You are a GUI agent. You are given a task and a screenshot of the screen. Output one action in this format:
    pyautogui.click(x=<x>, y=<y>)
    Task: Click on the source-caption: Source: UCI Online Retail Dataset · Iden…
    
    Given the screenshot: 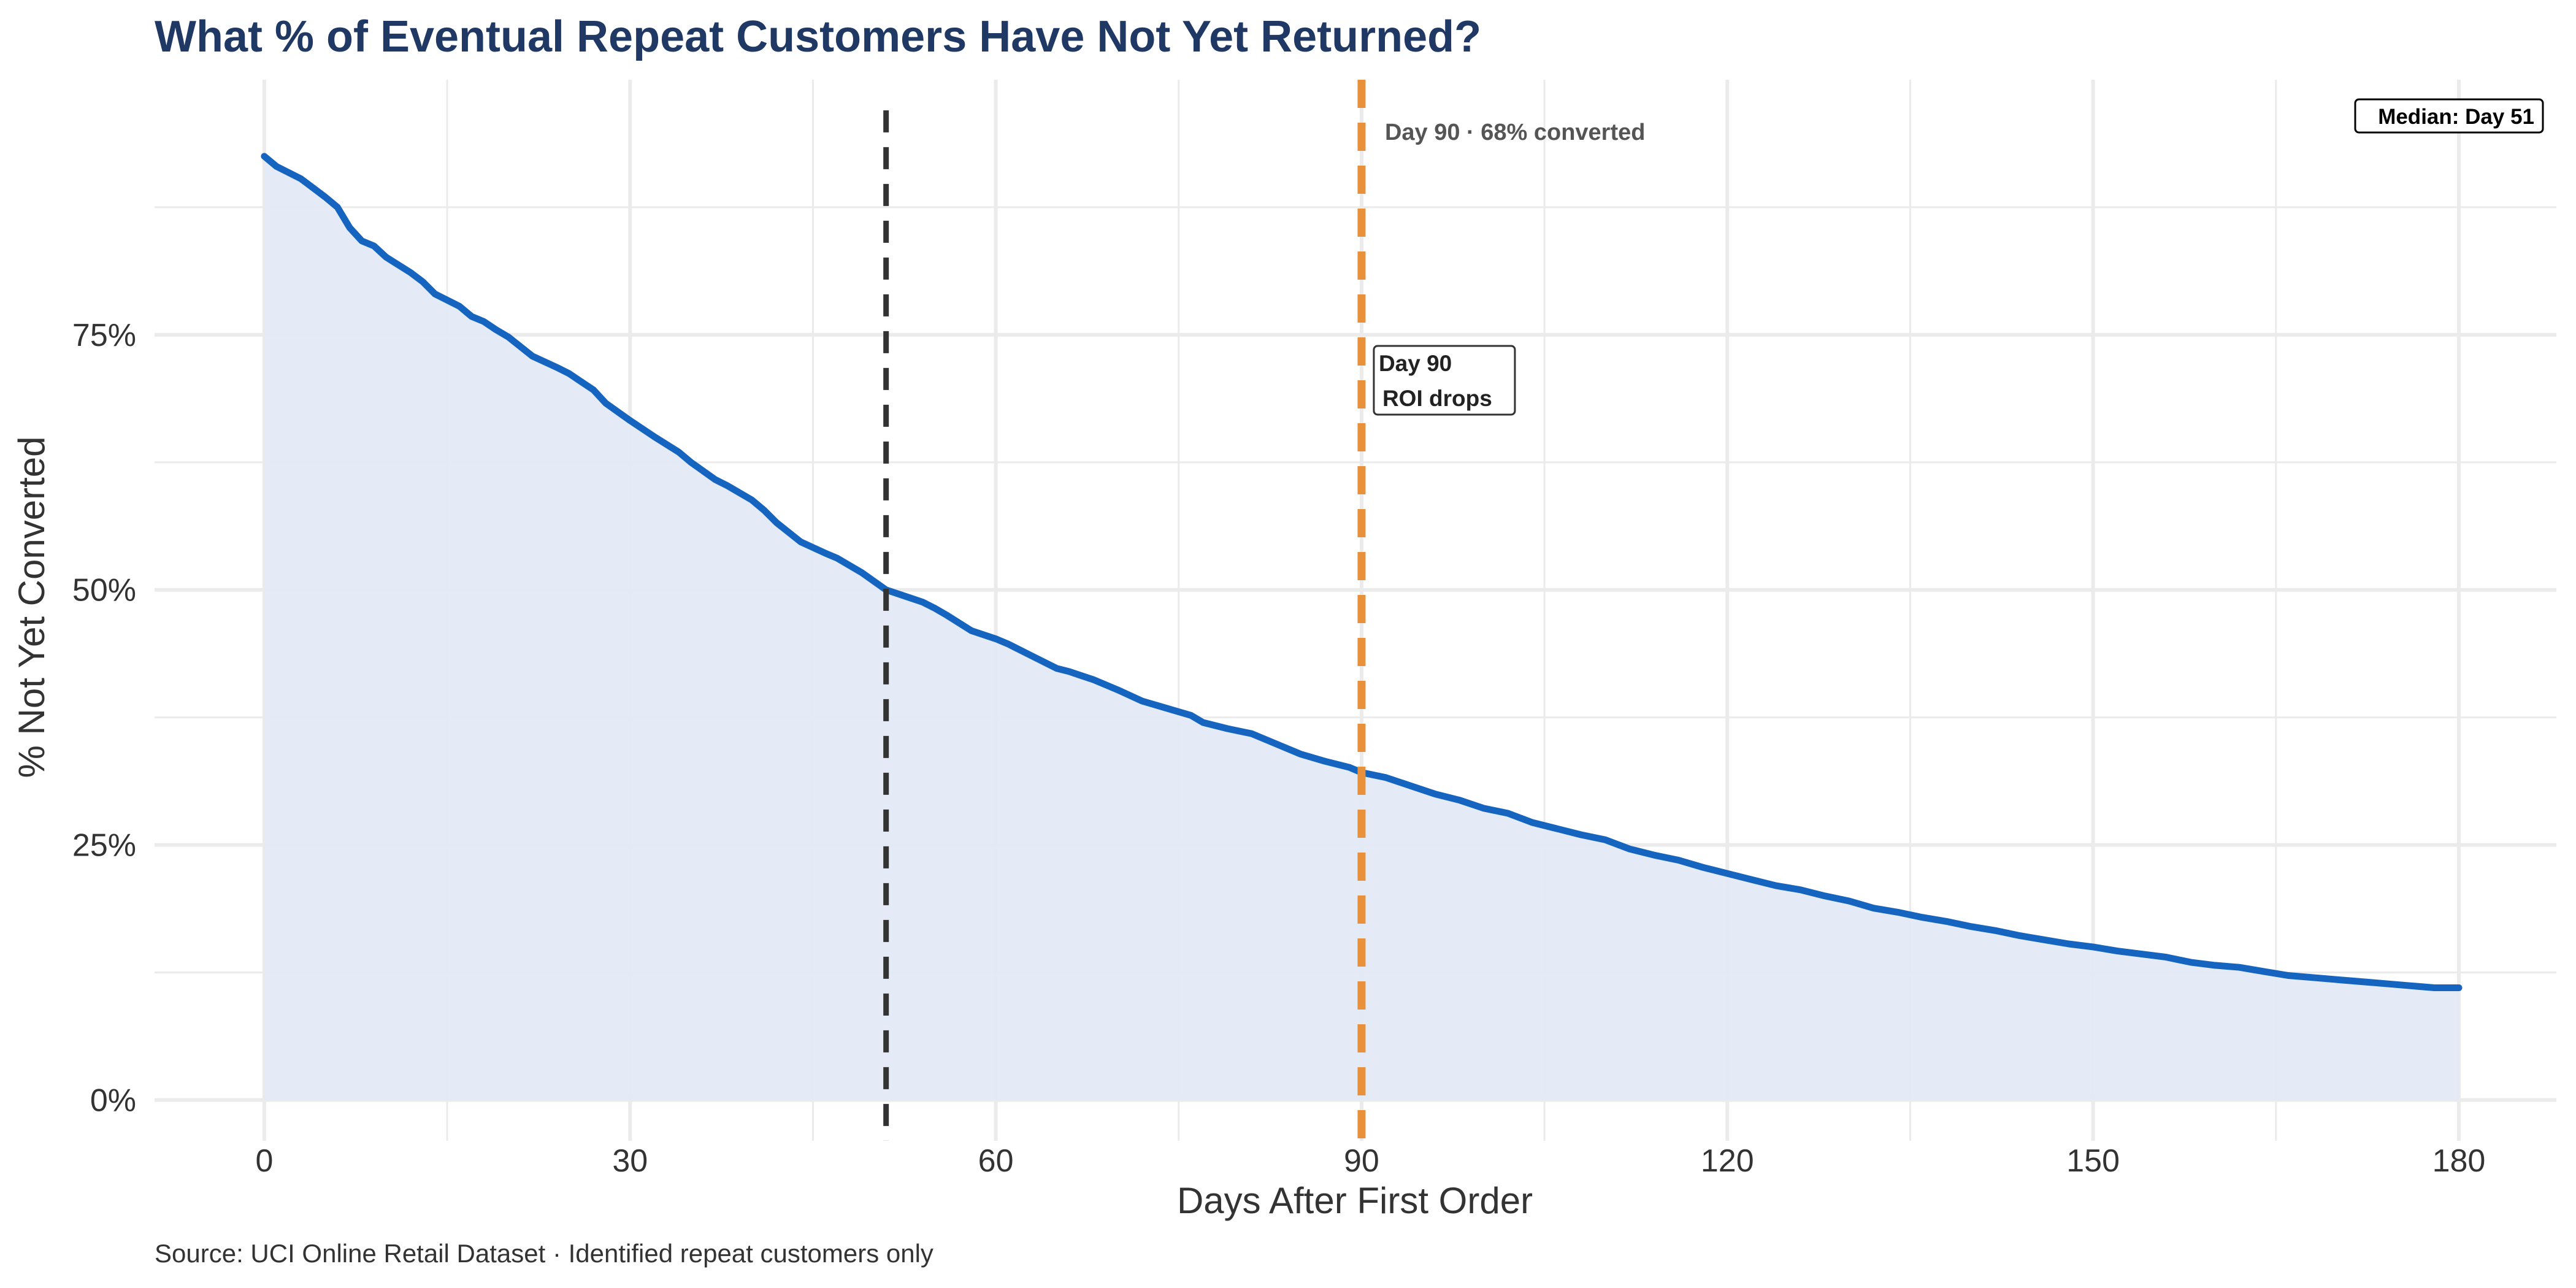 What is the action you would take?
    pyautogui.click(x=544, y=1253)
    